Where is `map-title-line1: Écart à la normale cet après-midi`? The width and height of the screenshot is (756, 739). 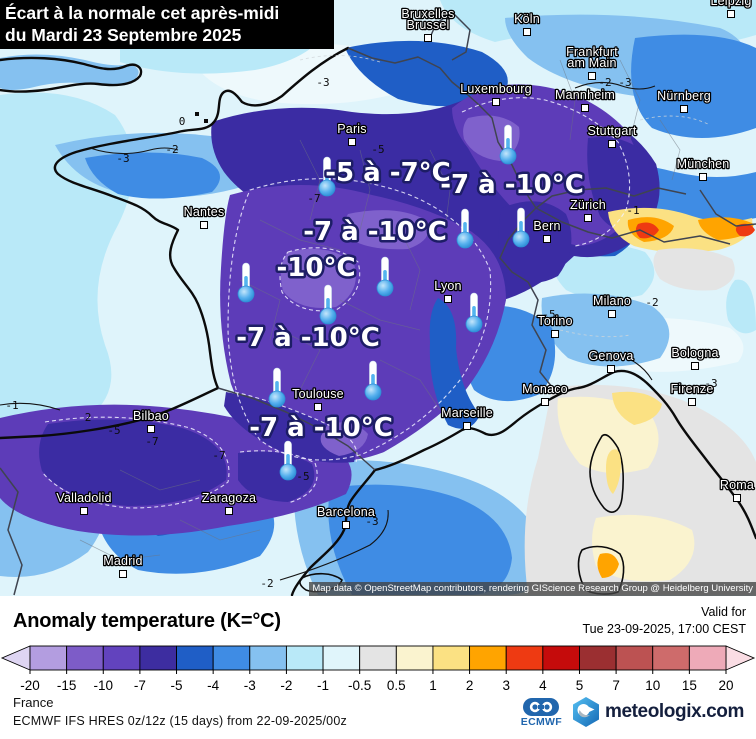 map-title-line1: Écart à la normale cet après-midi is located at coordinates (142, 13).